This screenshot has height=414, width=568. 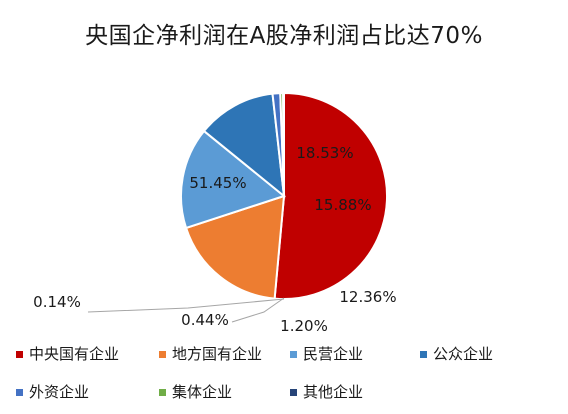 I want to click on data-label: 18.53%, so click(x=324, y=153).